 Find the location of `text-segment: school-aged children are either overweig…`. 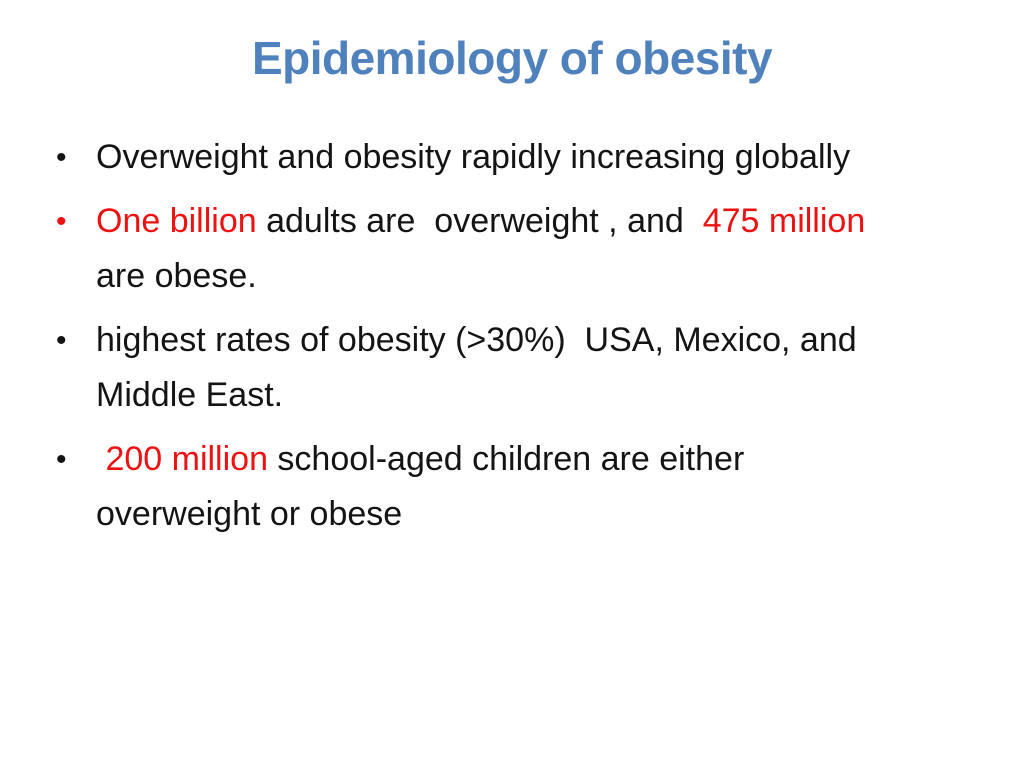

text-segment: school-aged children are either overweig… is located at coordinates (425, 486).